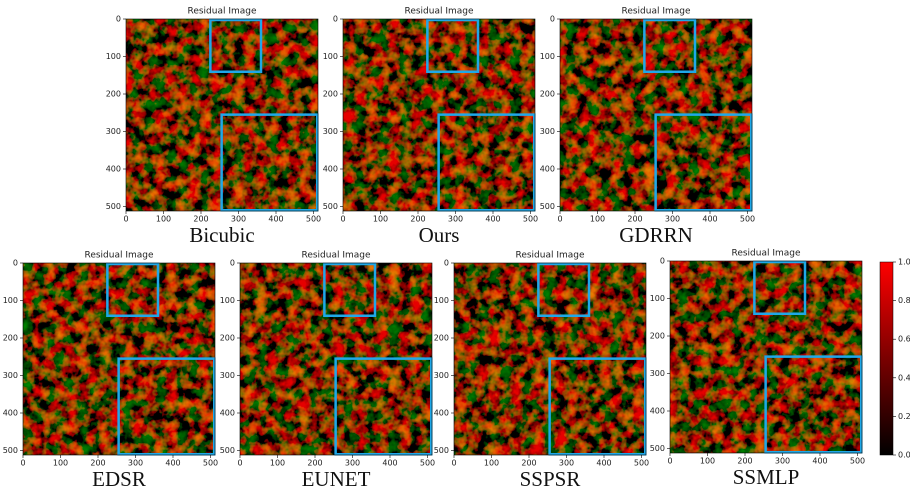  Describe the element at coordinates (119, 479) in the screenshot. I see `caption: EDSR` at that location.